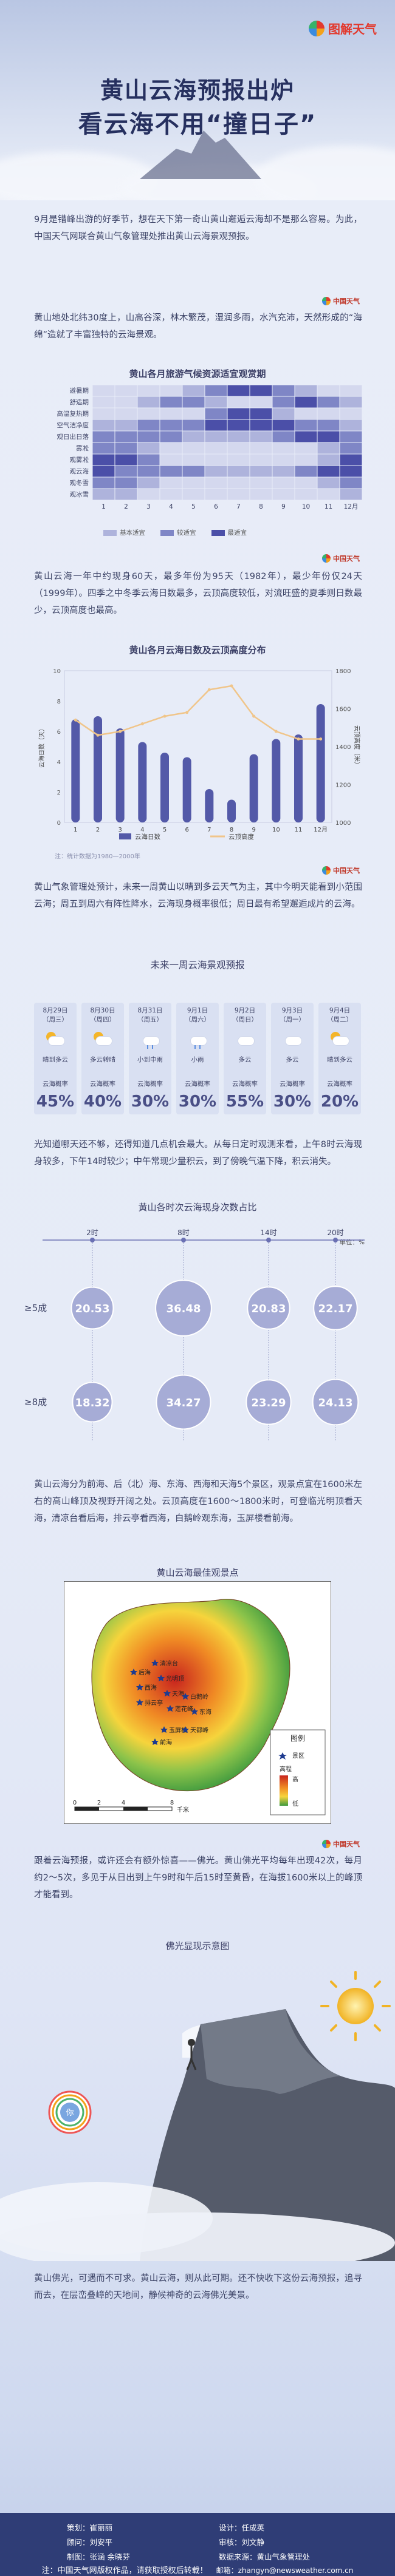  Describe the element at coordinates (326, 558) in the screenshot. I see `weather-logo-icon` at that location.